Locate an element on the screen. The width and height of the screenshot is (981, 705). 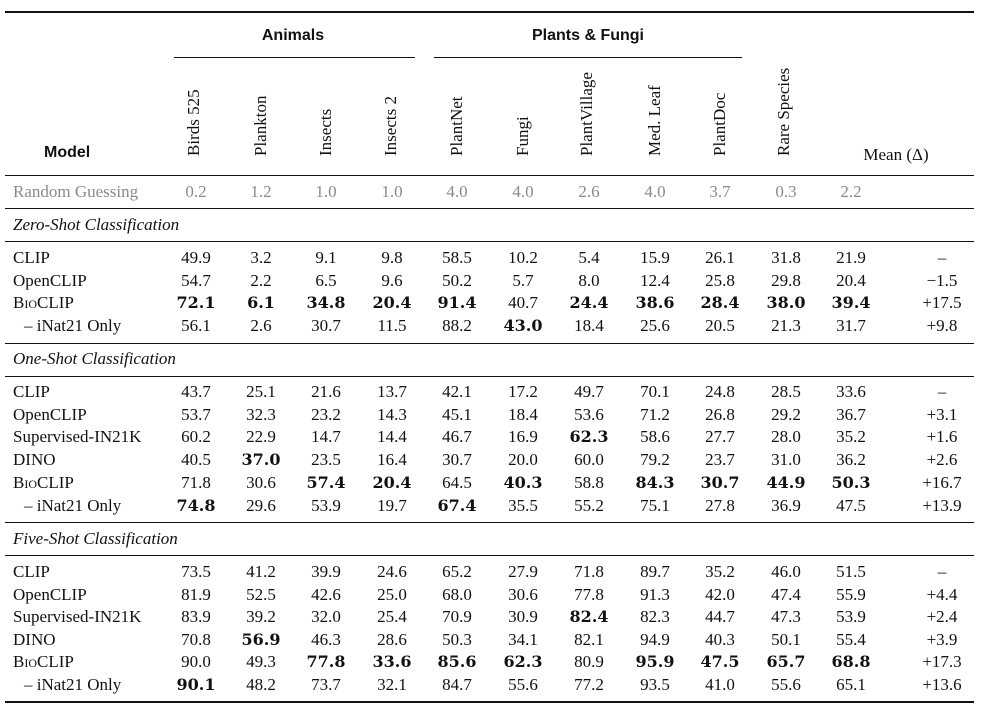
table-cell: 24.8 is located at coordinates (720, 391).